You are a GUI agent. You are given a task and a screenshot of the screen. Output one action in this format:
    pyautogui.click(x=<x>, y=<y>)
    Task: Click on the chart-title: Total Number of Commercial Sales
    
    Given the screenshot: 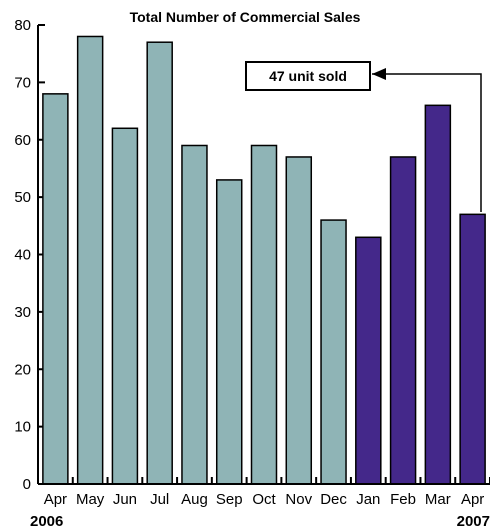 What is the action you would take?
    pyautogui.click(x=245, y=17)
    